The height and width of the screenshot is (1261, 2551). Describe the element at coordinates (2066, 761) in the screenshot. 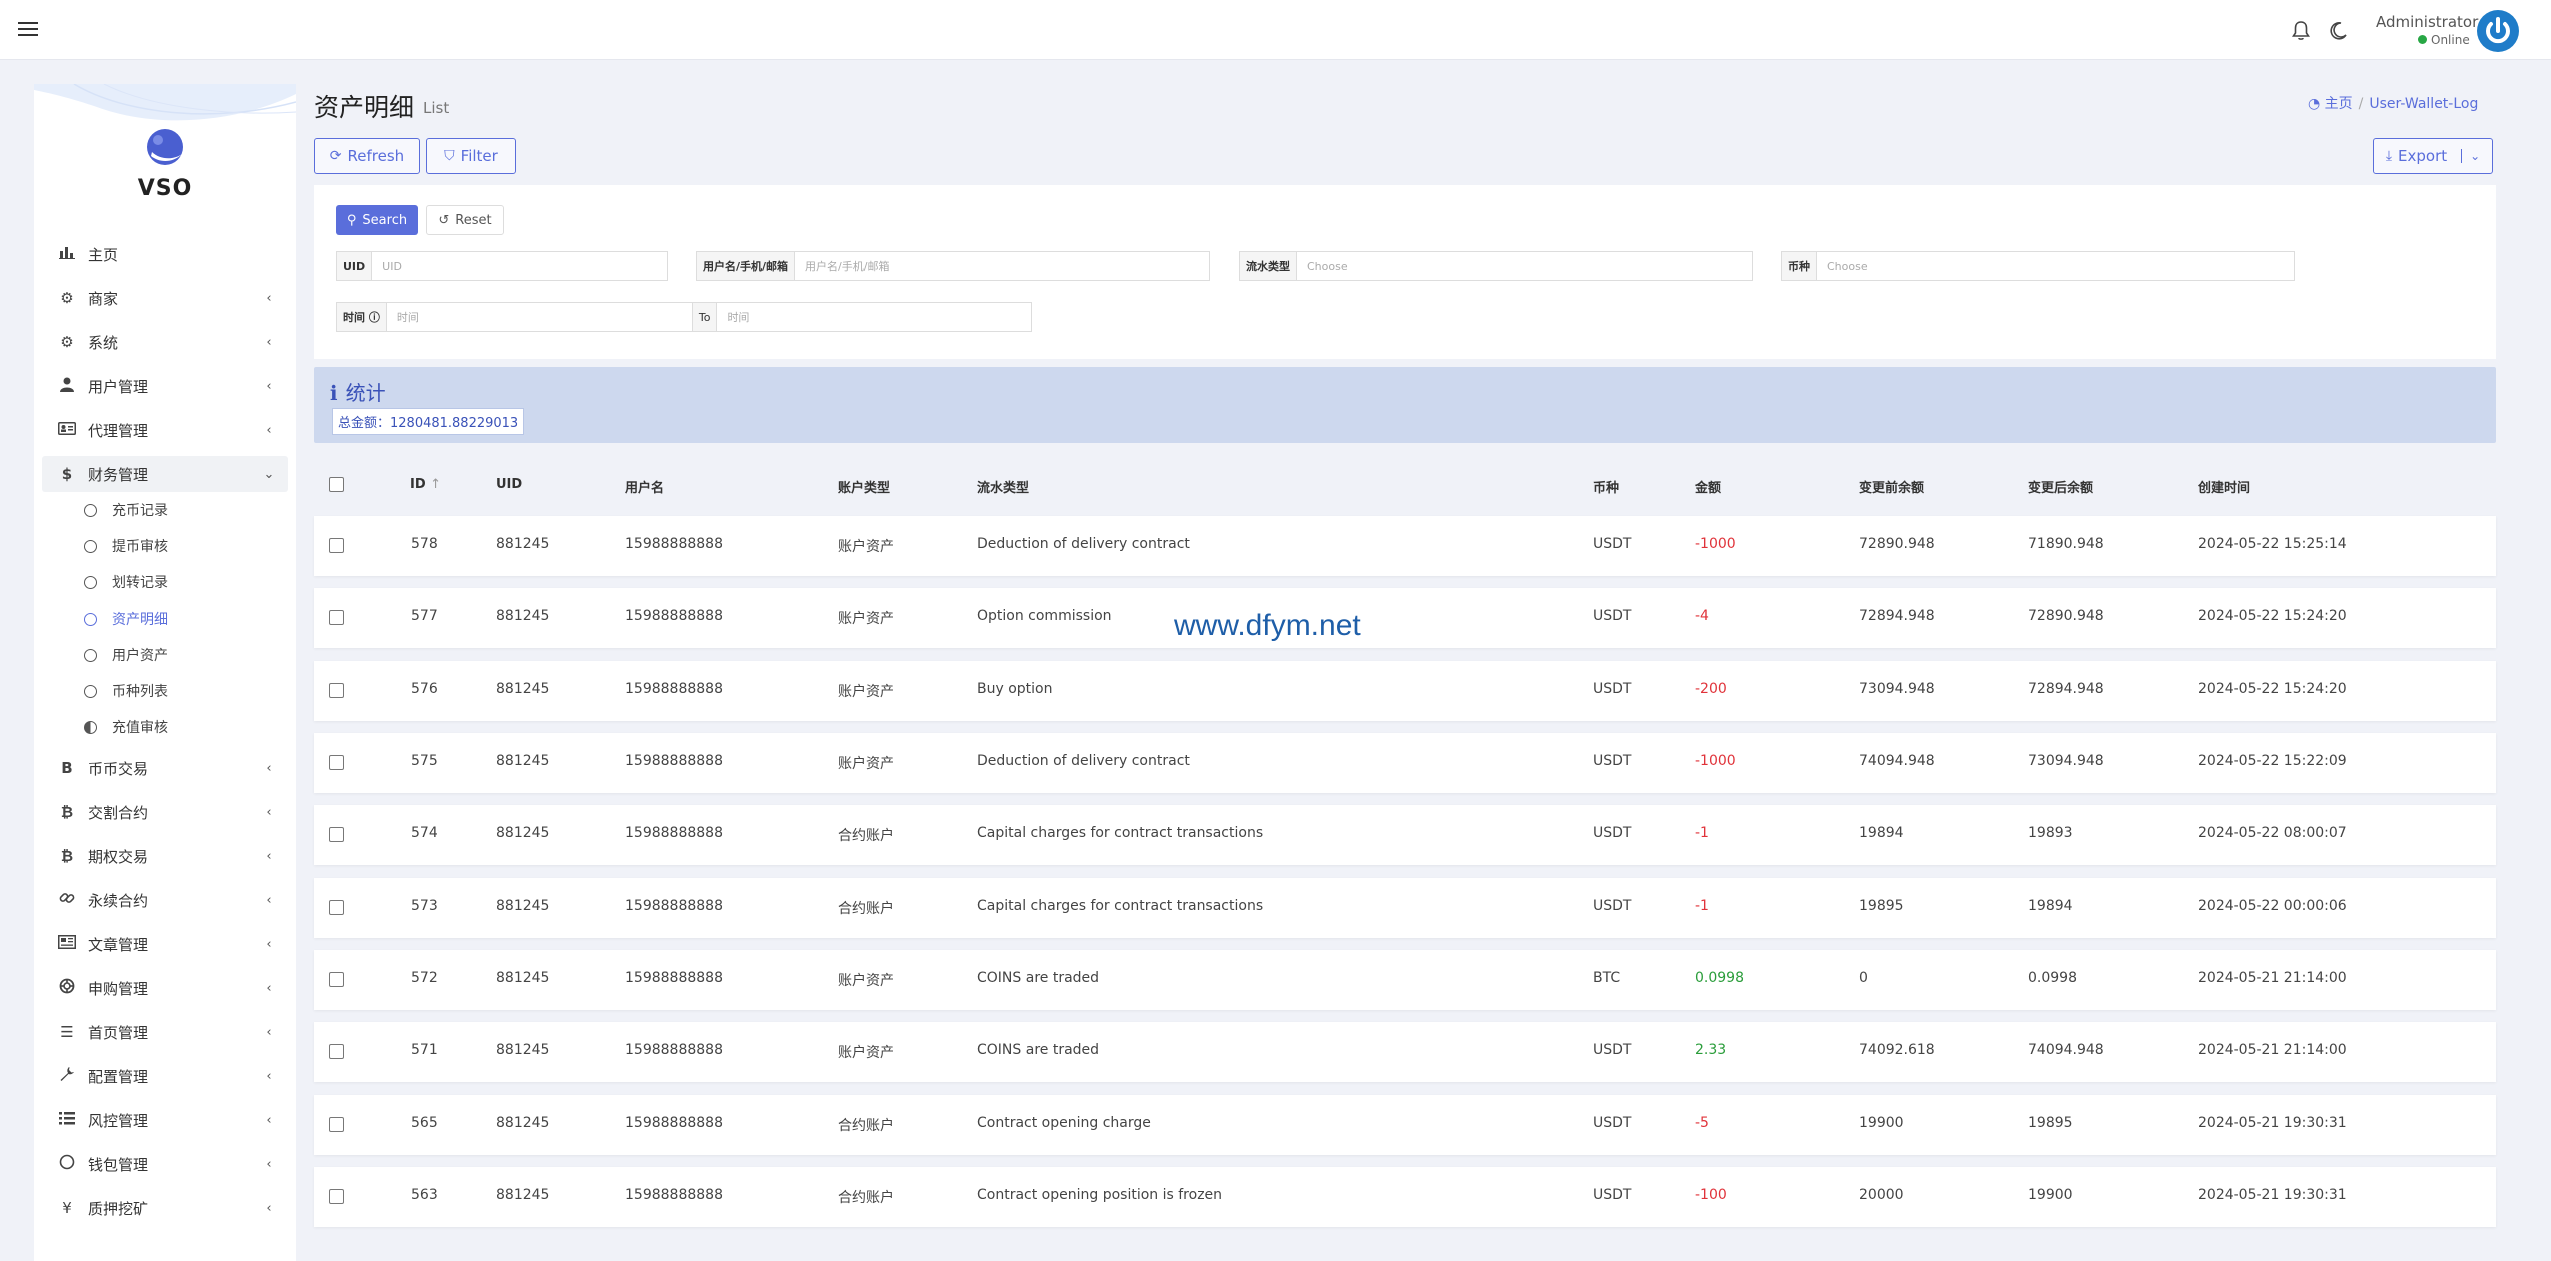

I see `cell-after: 73094.948` at that location.